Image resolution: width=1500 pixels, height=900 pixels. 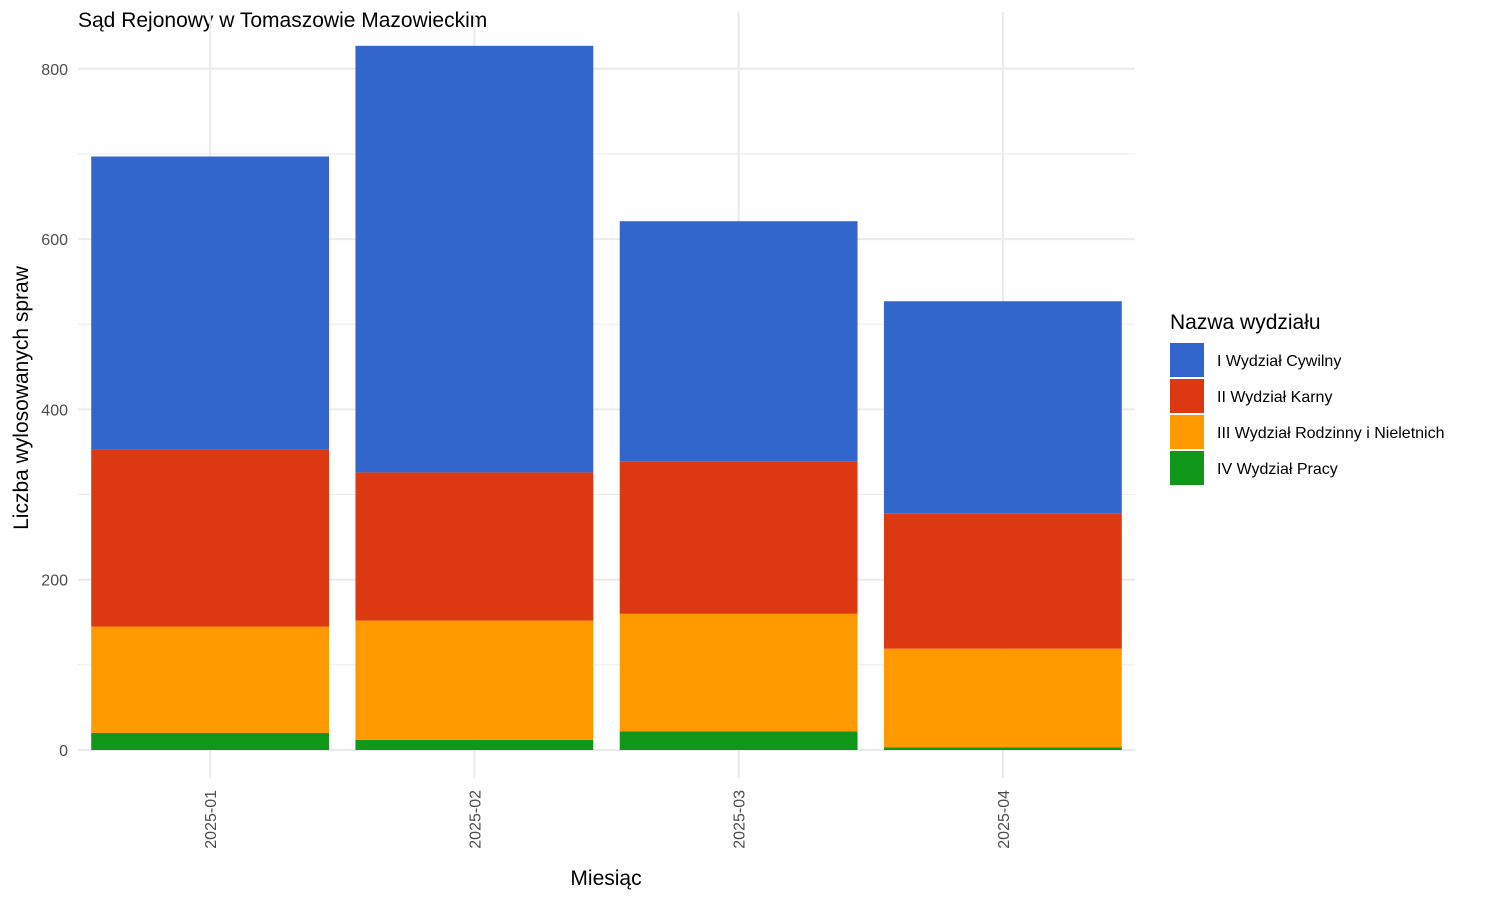 I want to click on y-axis-ticks: 0 200 400 600 800, so click(x=54, y=411).